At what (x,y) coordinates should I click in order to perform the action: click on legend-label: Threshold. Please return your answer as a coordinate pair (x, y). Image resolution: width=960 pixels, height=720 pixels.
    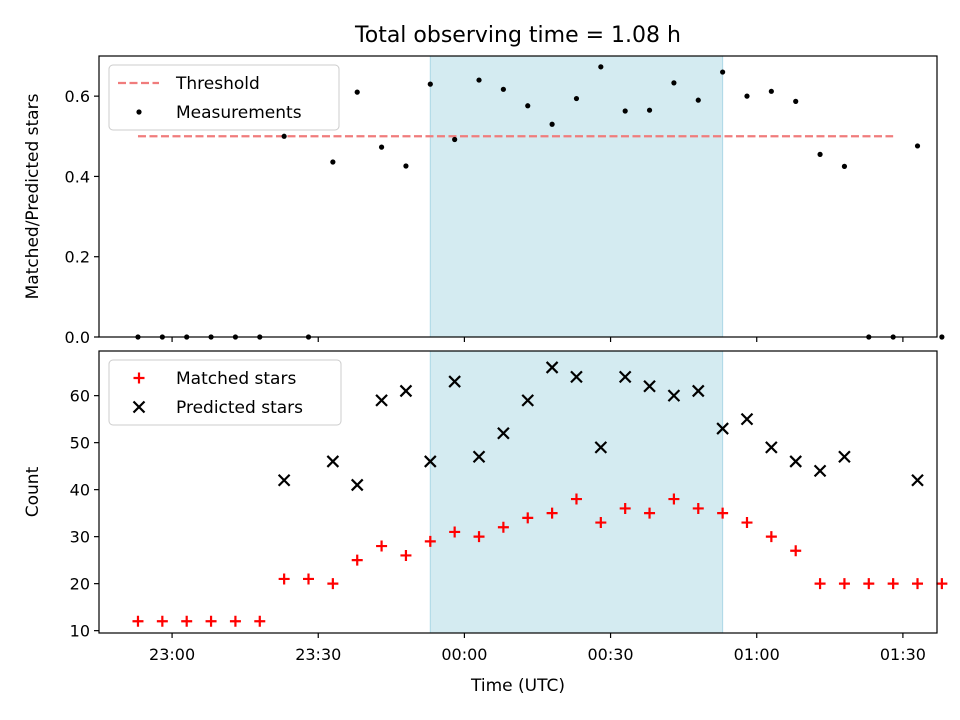
    Looking at the image, I should click on (217, 84).